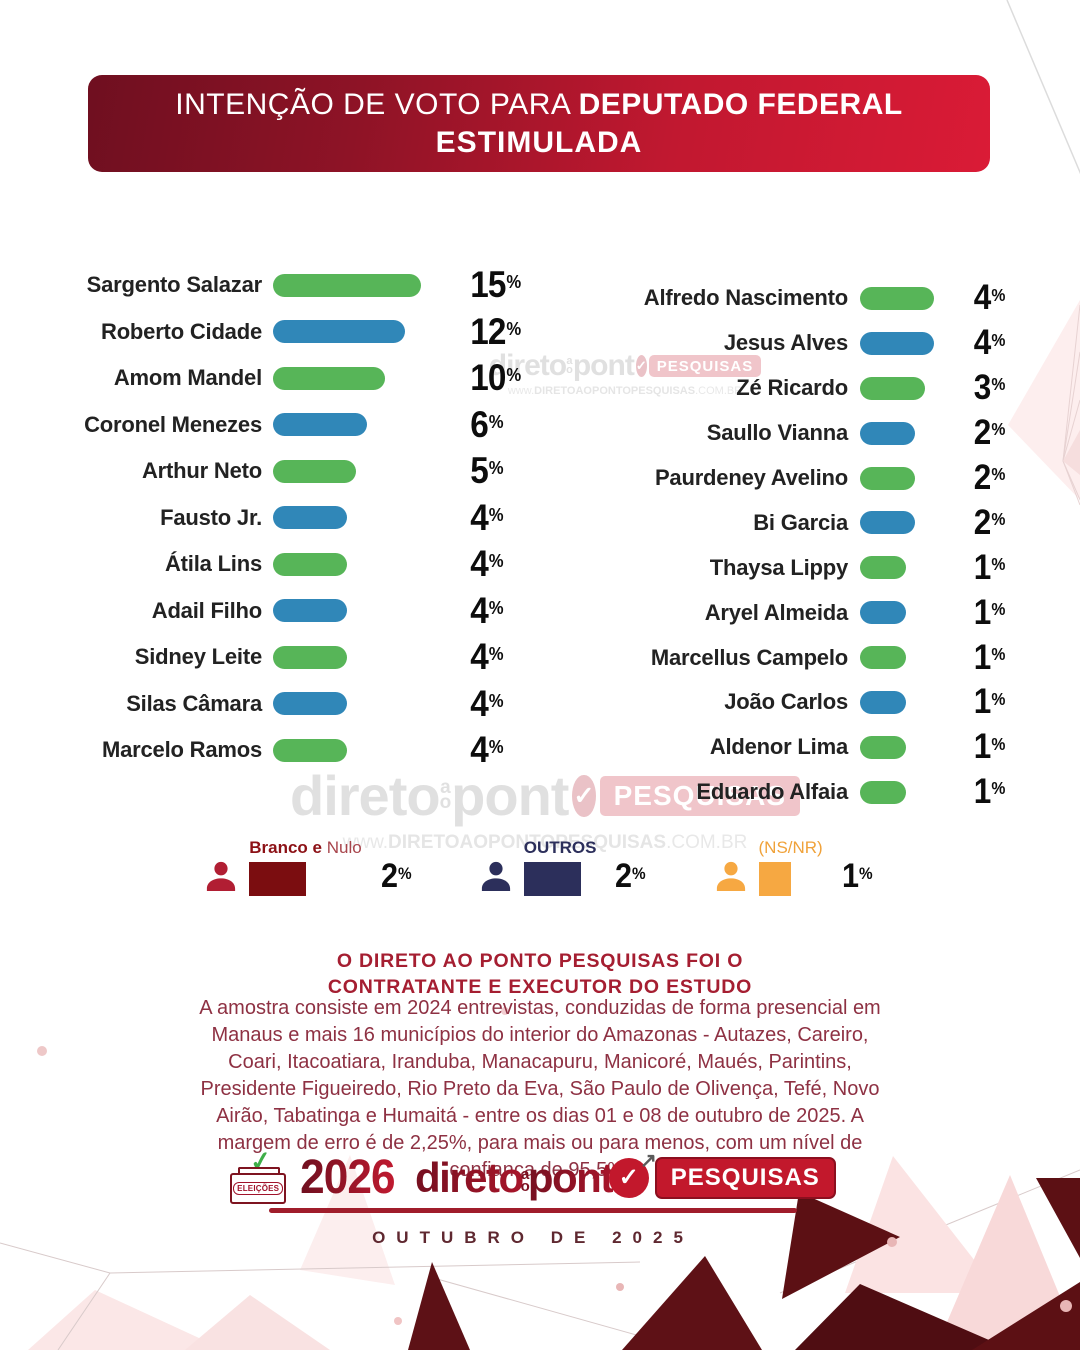 The height and width of the screenshot is (1350, 1080). What do you see at coordinates (845, 792) in the screenshot?
I see `candidate-row: Eduardo Alfaia 1%` at bounding box center [845, 792].